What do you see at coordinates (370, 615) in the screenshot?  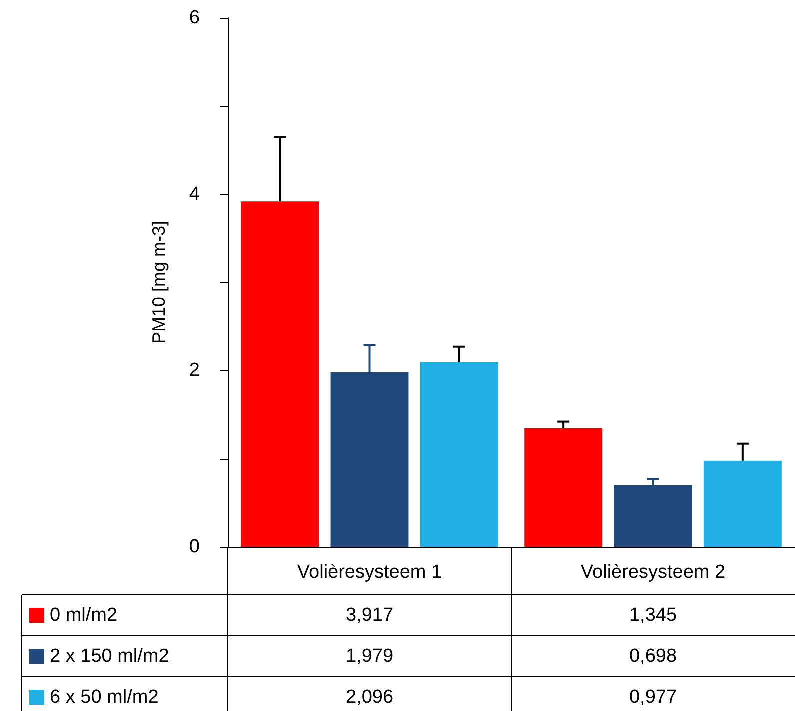 I see `data-label: 3,917` at bounding box center [370, 615].